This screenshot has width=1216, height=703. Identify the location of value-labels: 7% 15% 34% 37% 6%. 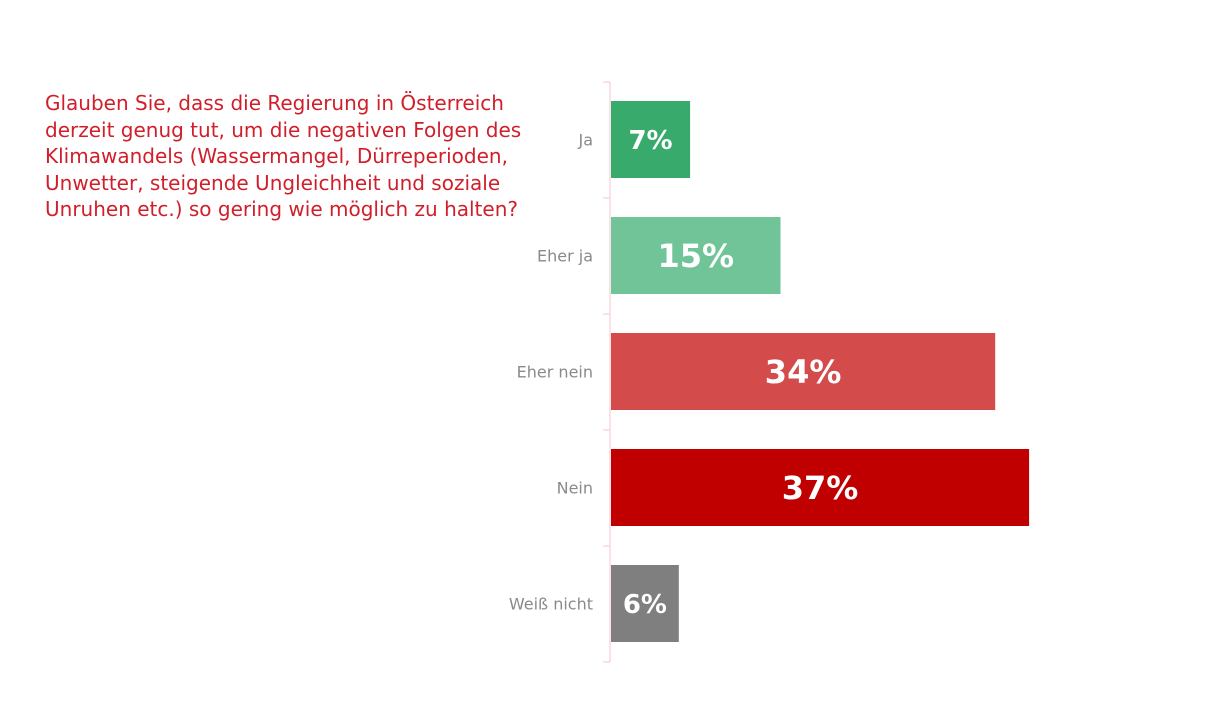
(741, 373).